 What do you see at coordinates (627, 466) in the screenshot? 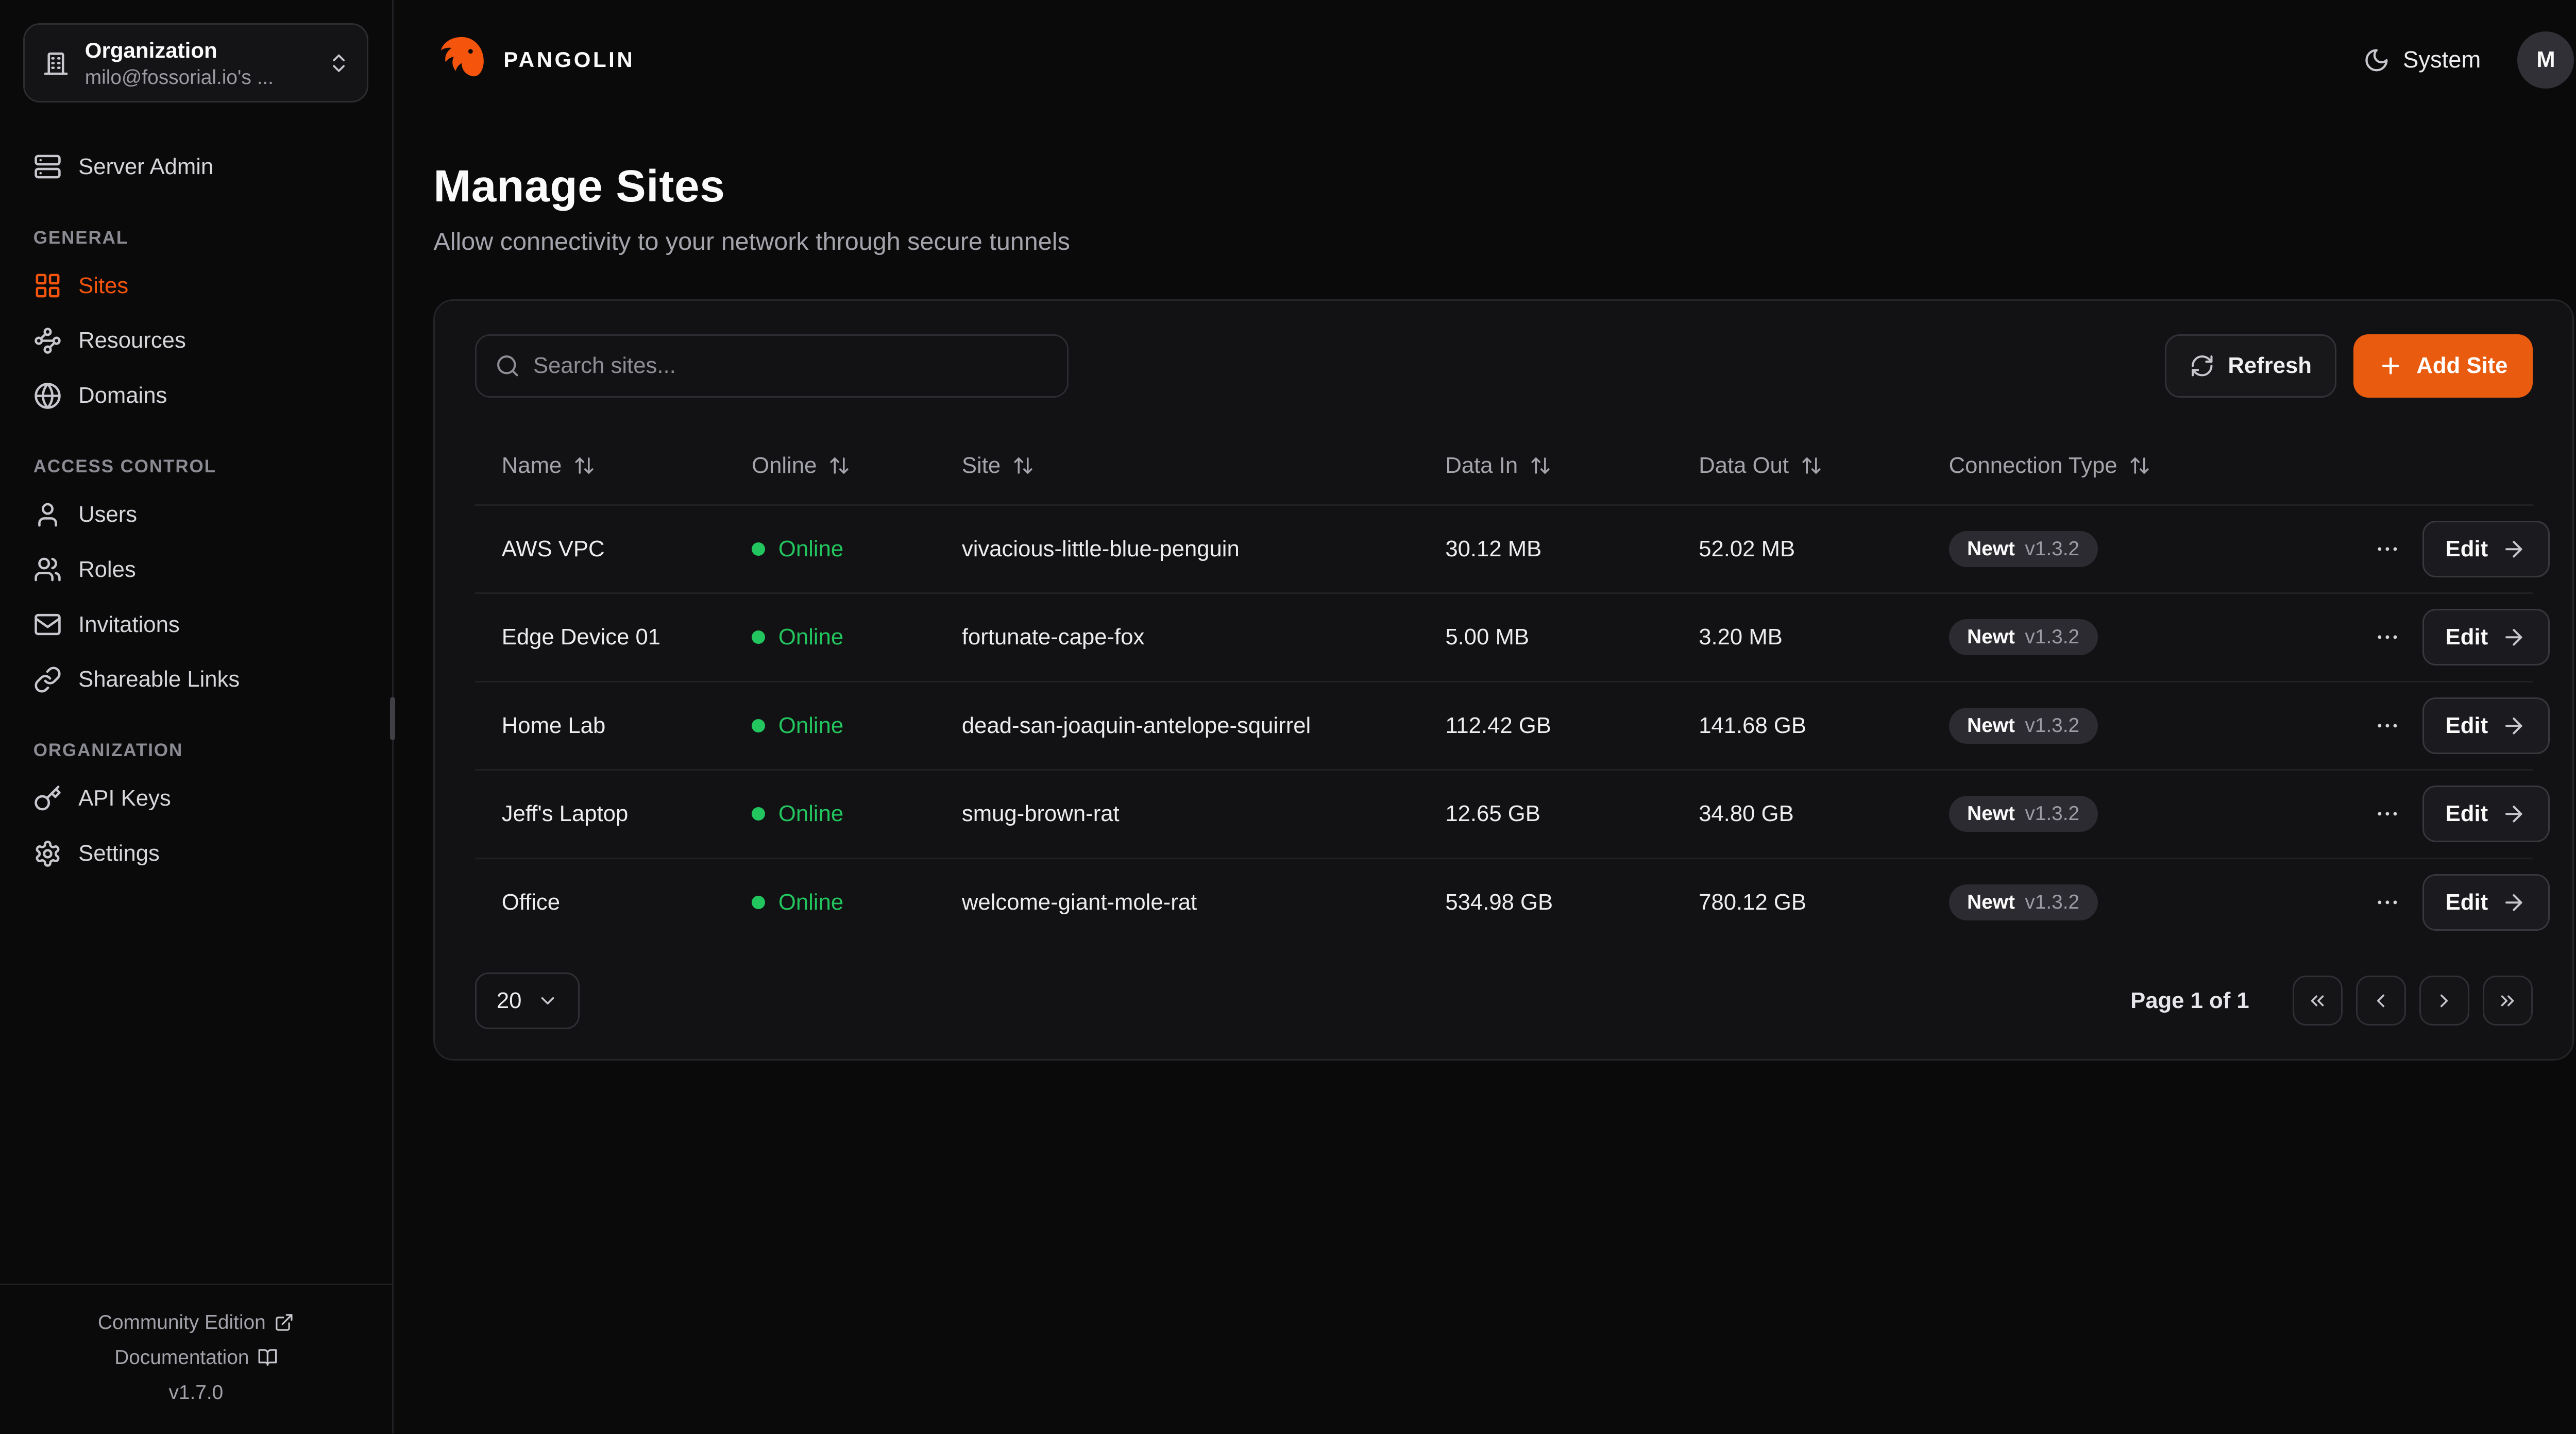
I see `column-header-name: Name` at bounding box center [627, 466].